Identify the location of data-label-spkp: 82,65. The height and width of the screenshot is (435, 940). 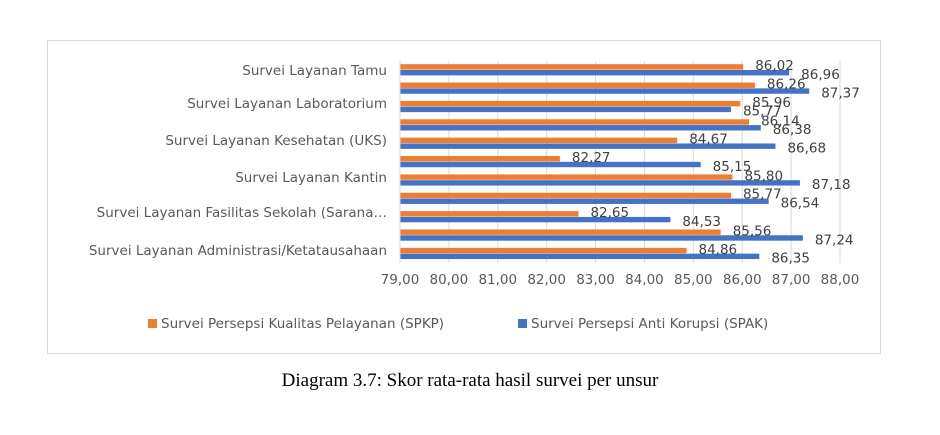
(609, 213).